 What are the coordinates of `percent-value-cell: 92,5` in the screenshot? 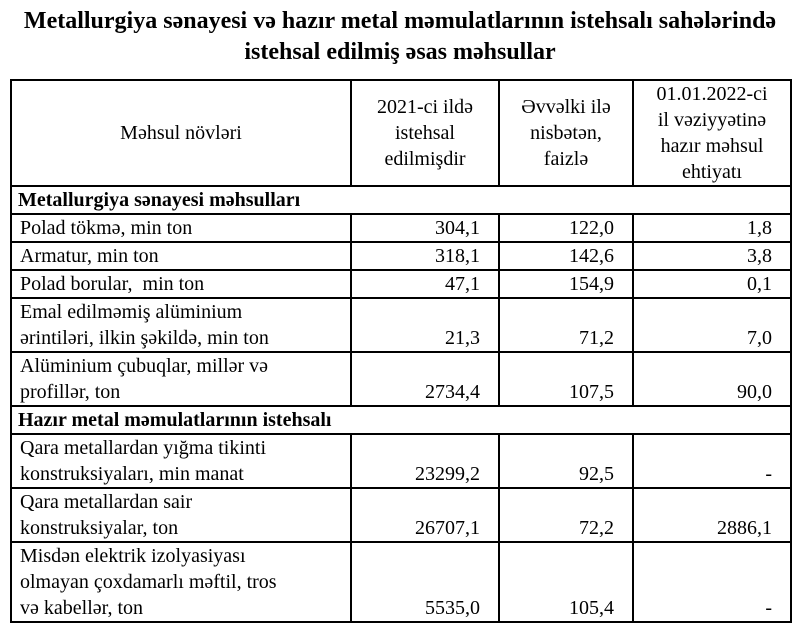 It's located at (566, 461).